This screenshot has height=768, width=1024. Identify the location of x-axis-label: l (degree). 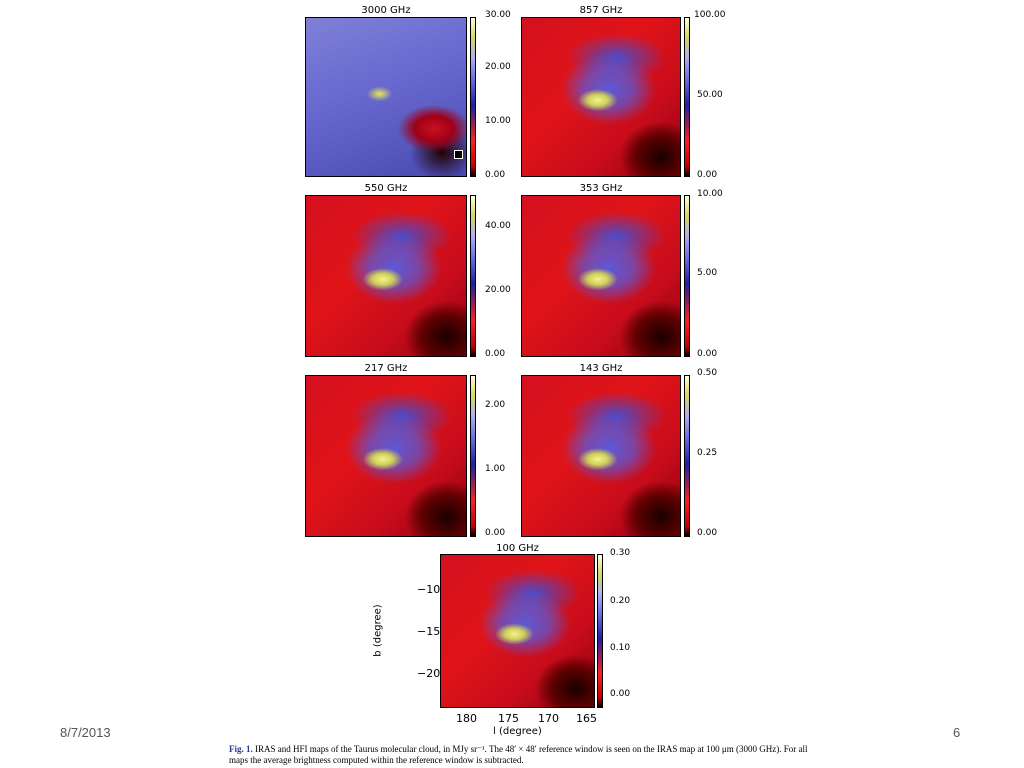
(517, 731).